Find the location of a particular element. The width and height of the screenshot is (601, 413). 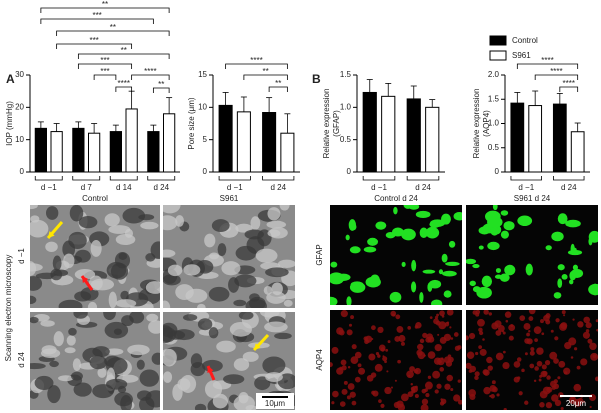

micrograph is located at coordinates (532, 255).